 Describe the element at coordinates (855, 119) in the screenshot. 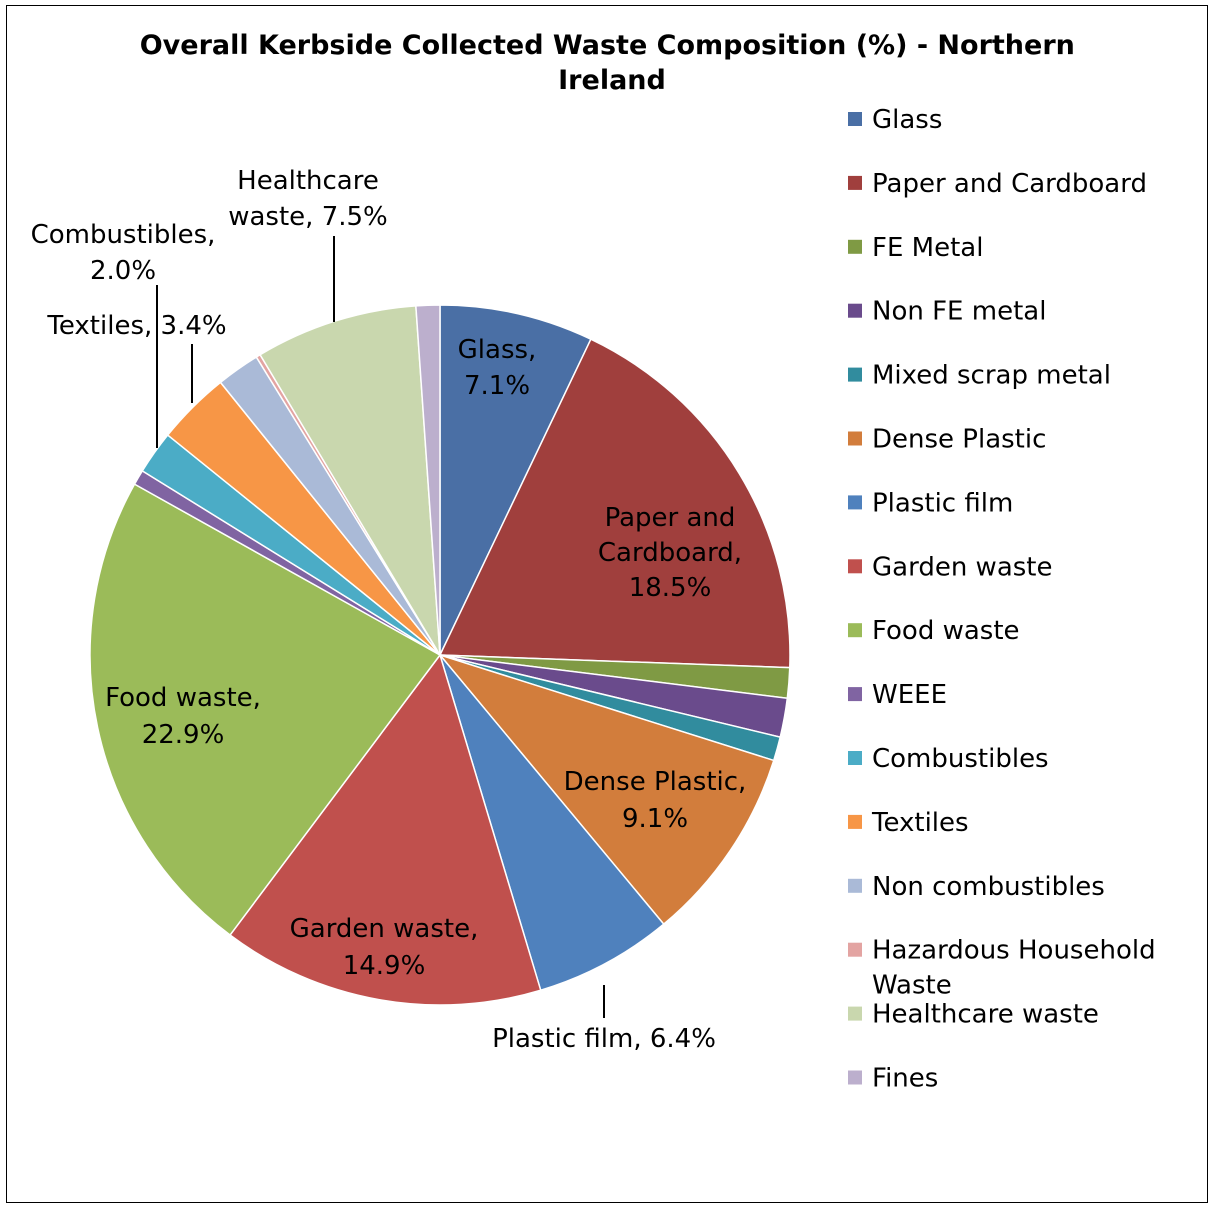

I see `legend-swatch-glass` at that location.